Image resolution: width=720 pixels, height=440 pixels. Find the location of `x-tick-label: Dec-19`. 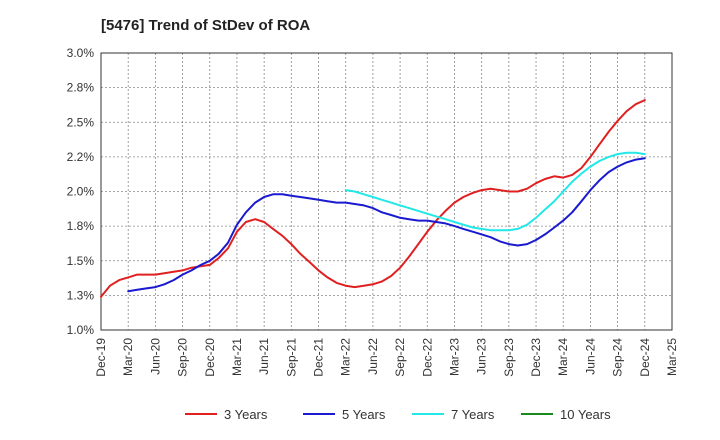

x-tick-label: Dec-19 is located at coordinates (101, 357).